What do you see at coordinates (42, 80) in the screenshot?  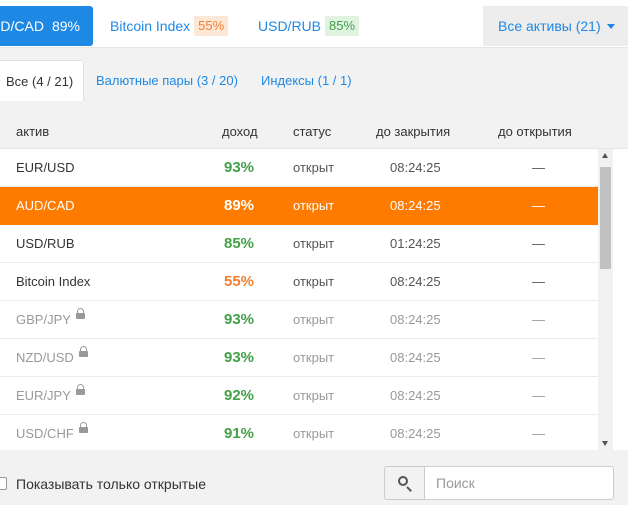 I see `filter-tab-all: Все (4 / 21)` at bounding box center [42, 80].